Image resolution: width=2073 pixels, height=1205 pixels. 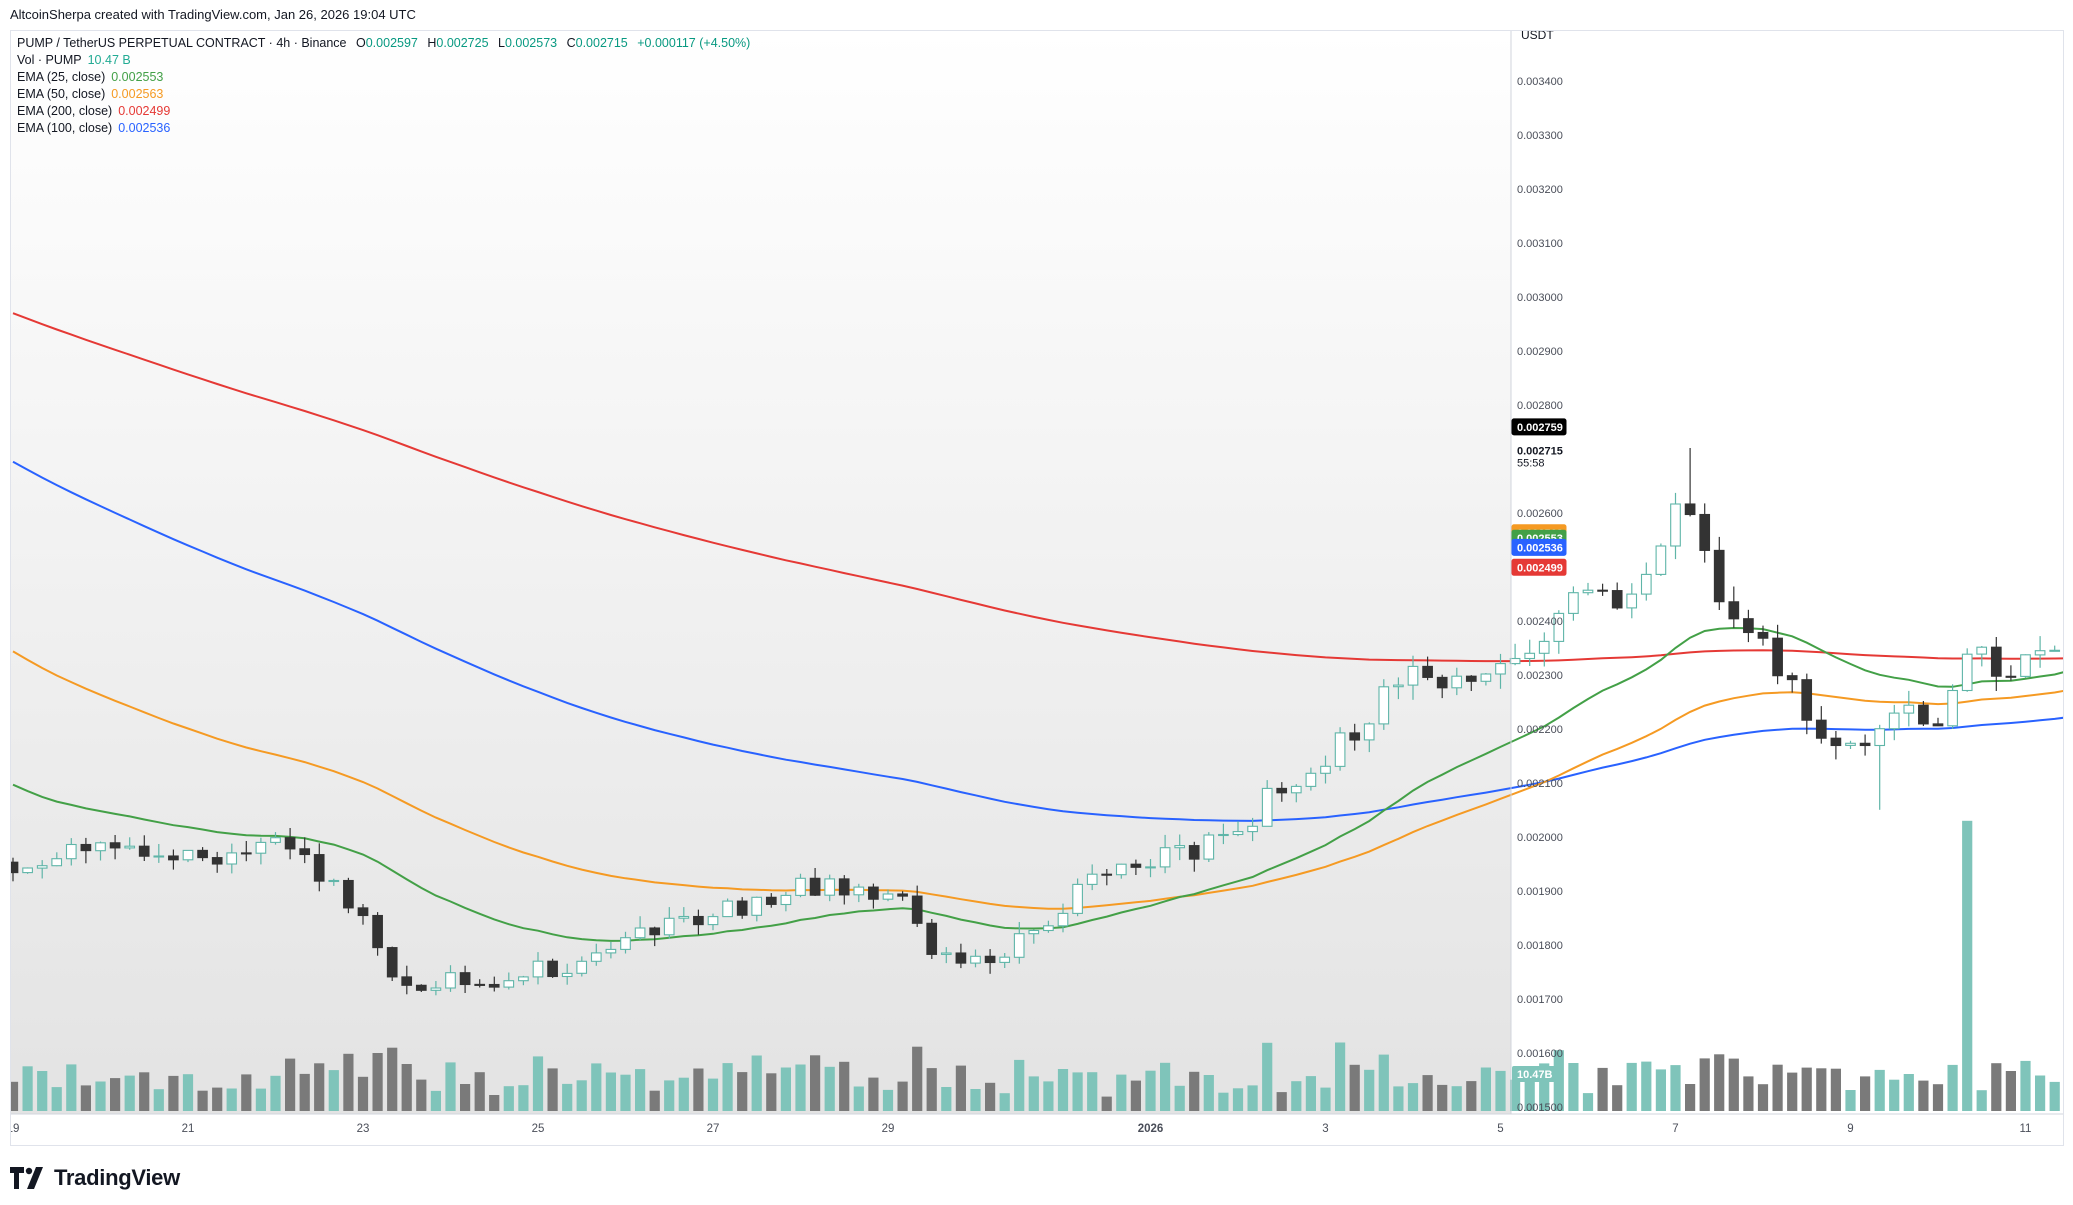 What do you see at coordinates (1535, 1074) in the screenshot?
I see `volume-badge: 10.47B` at bounding box center [1535, 1074].